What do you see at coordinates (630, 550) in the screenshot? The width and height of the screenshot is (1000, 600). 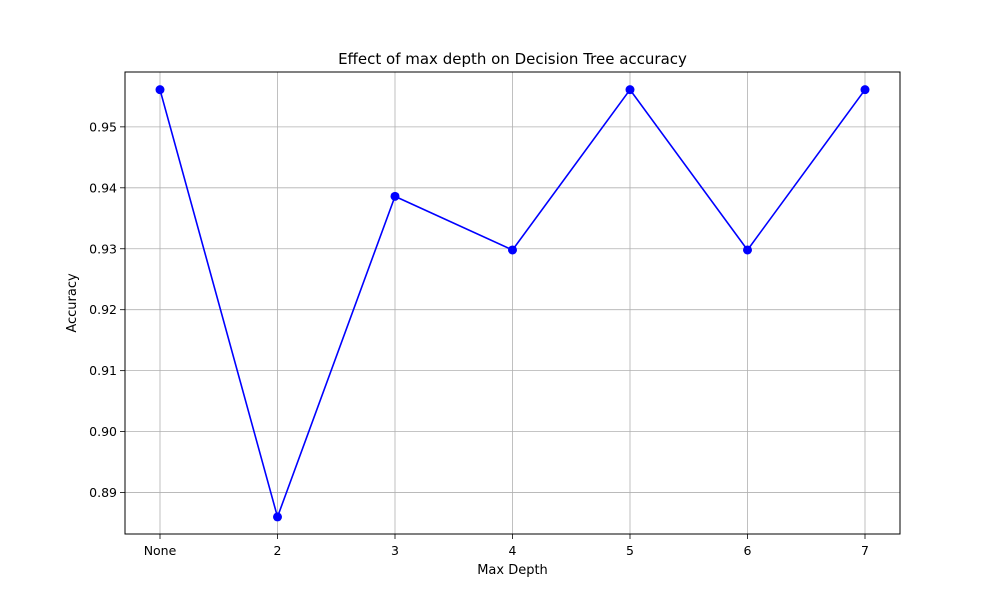 I see `x-tick-label: 5` at bounding box center [630, 550].